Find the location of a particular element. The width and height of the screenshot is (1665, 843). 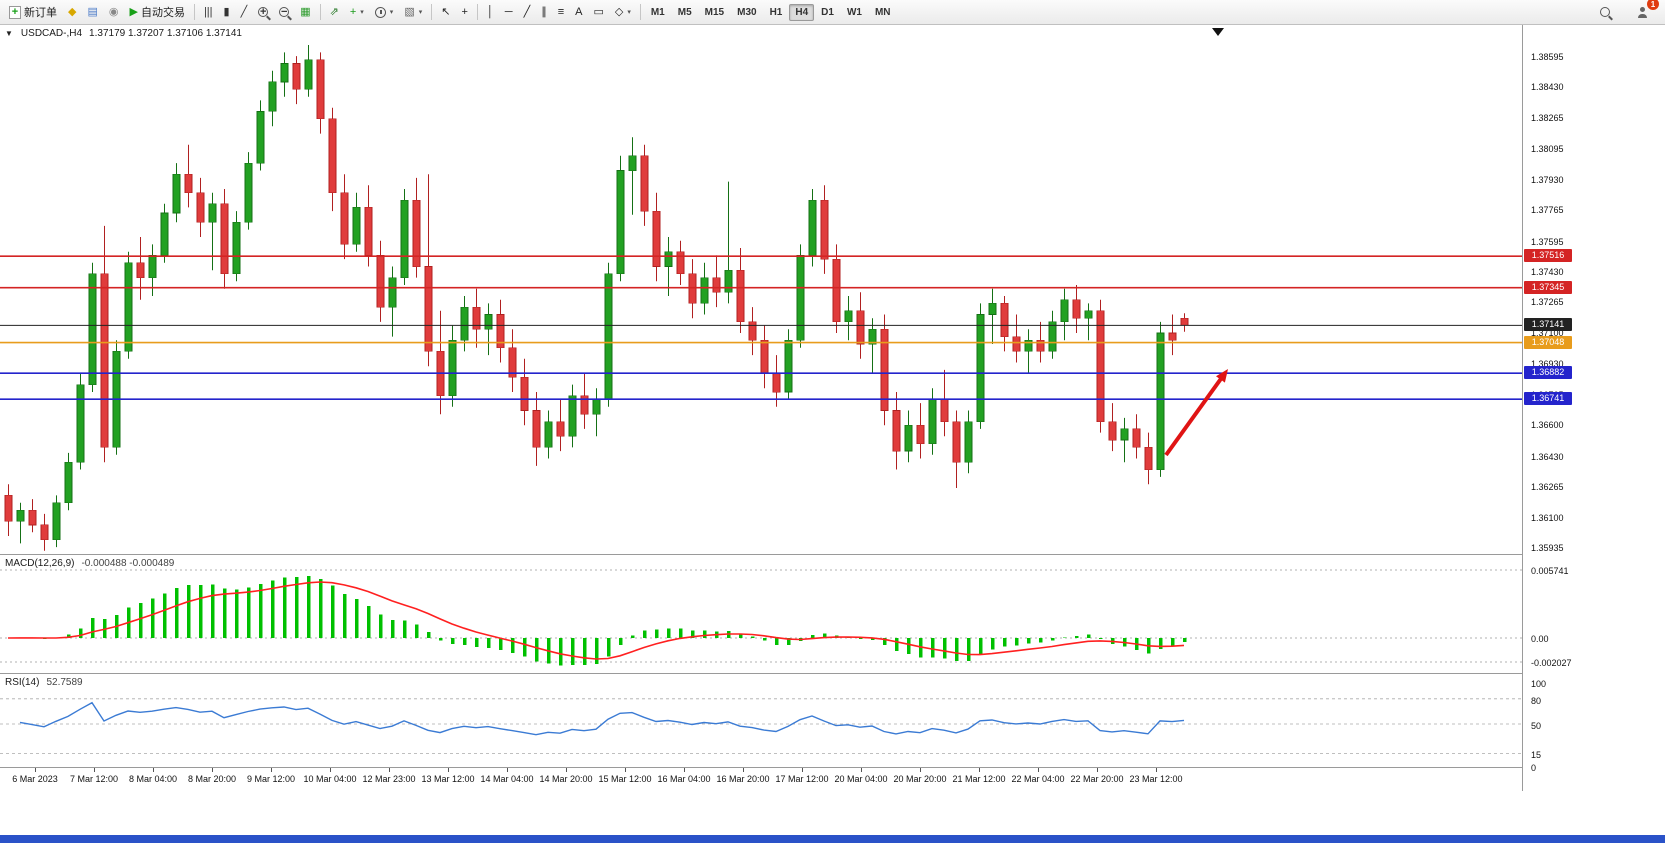

pivot-line-badge: 1.37048 is located at coordinates (1548, 342).